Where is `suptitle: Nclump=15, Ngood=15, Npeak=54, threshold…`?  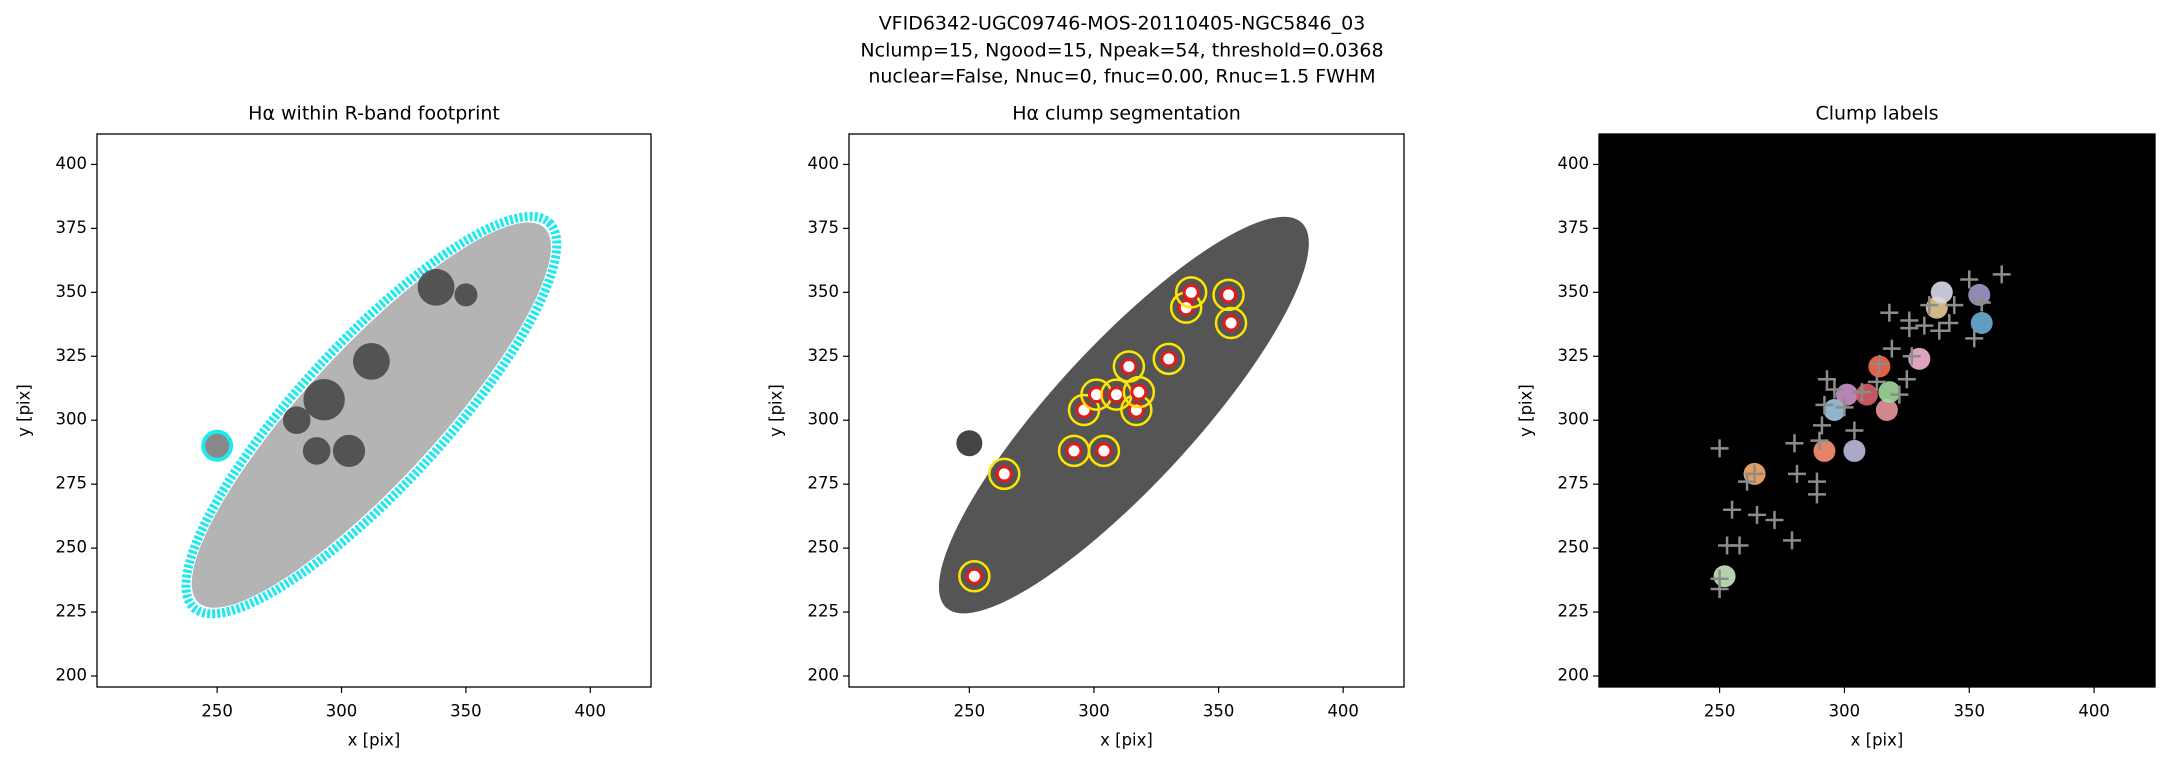
suptitle: Nclump=15, Ngood=15, Npeak=54, threshold… is located at coordinates (1121, 51).